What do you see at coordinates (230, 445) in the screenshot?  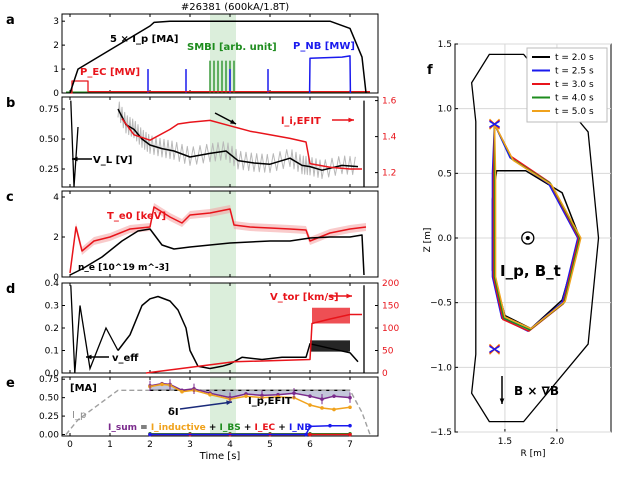 I see `x-tick-label: 4` at bounding box center [230, 445].